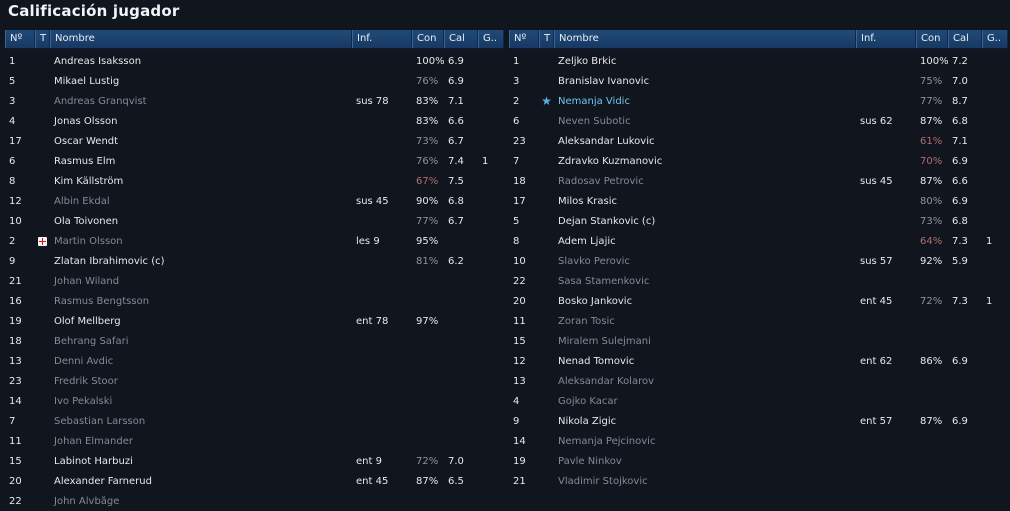  I want to click on player-row: 14 Nemanja Pejcinovic, so click(758, 441).